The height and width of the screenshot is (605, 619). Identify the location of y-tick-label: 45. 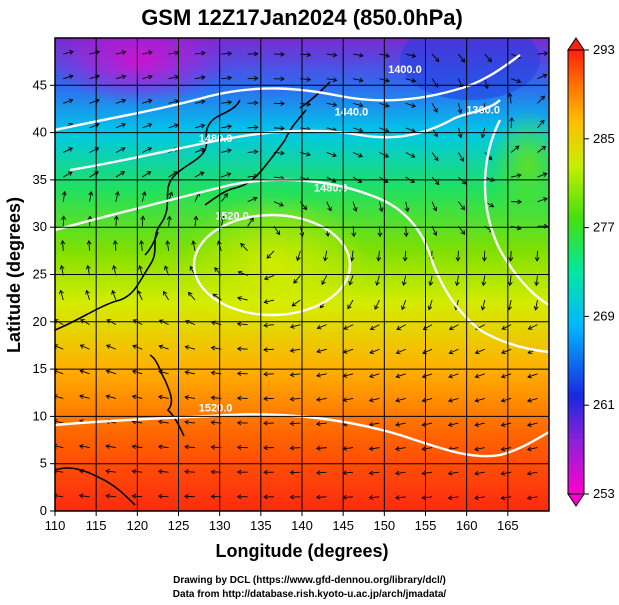
(40, 84).